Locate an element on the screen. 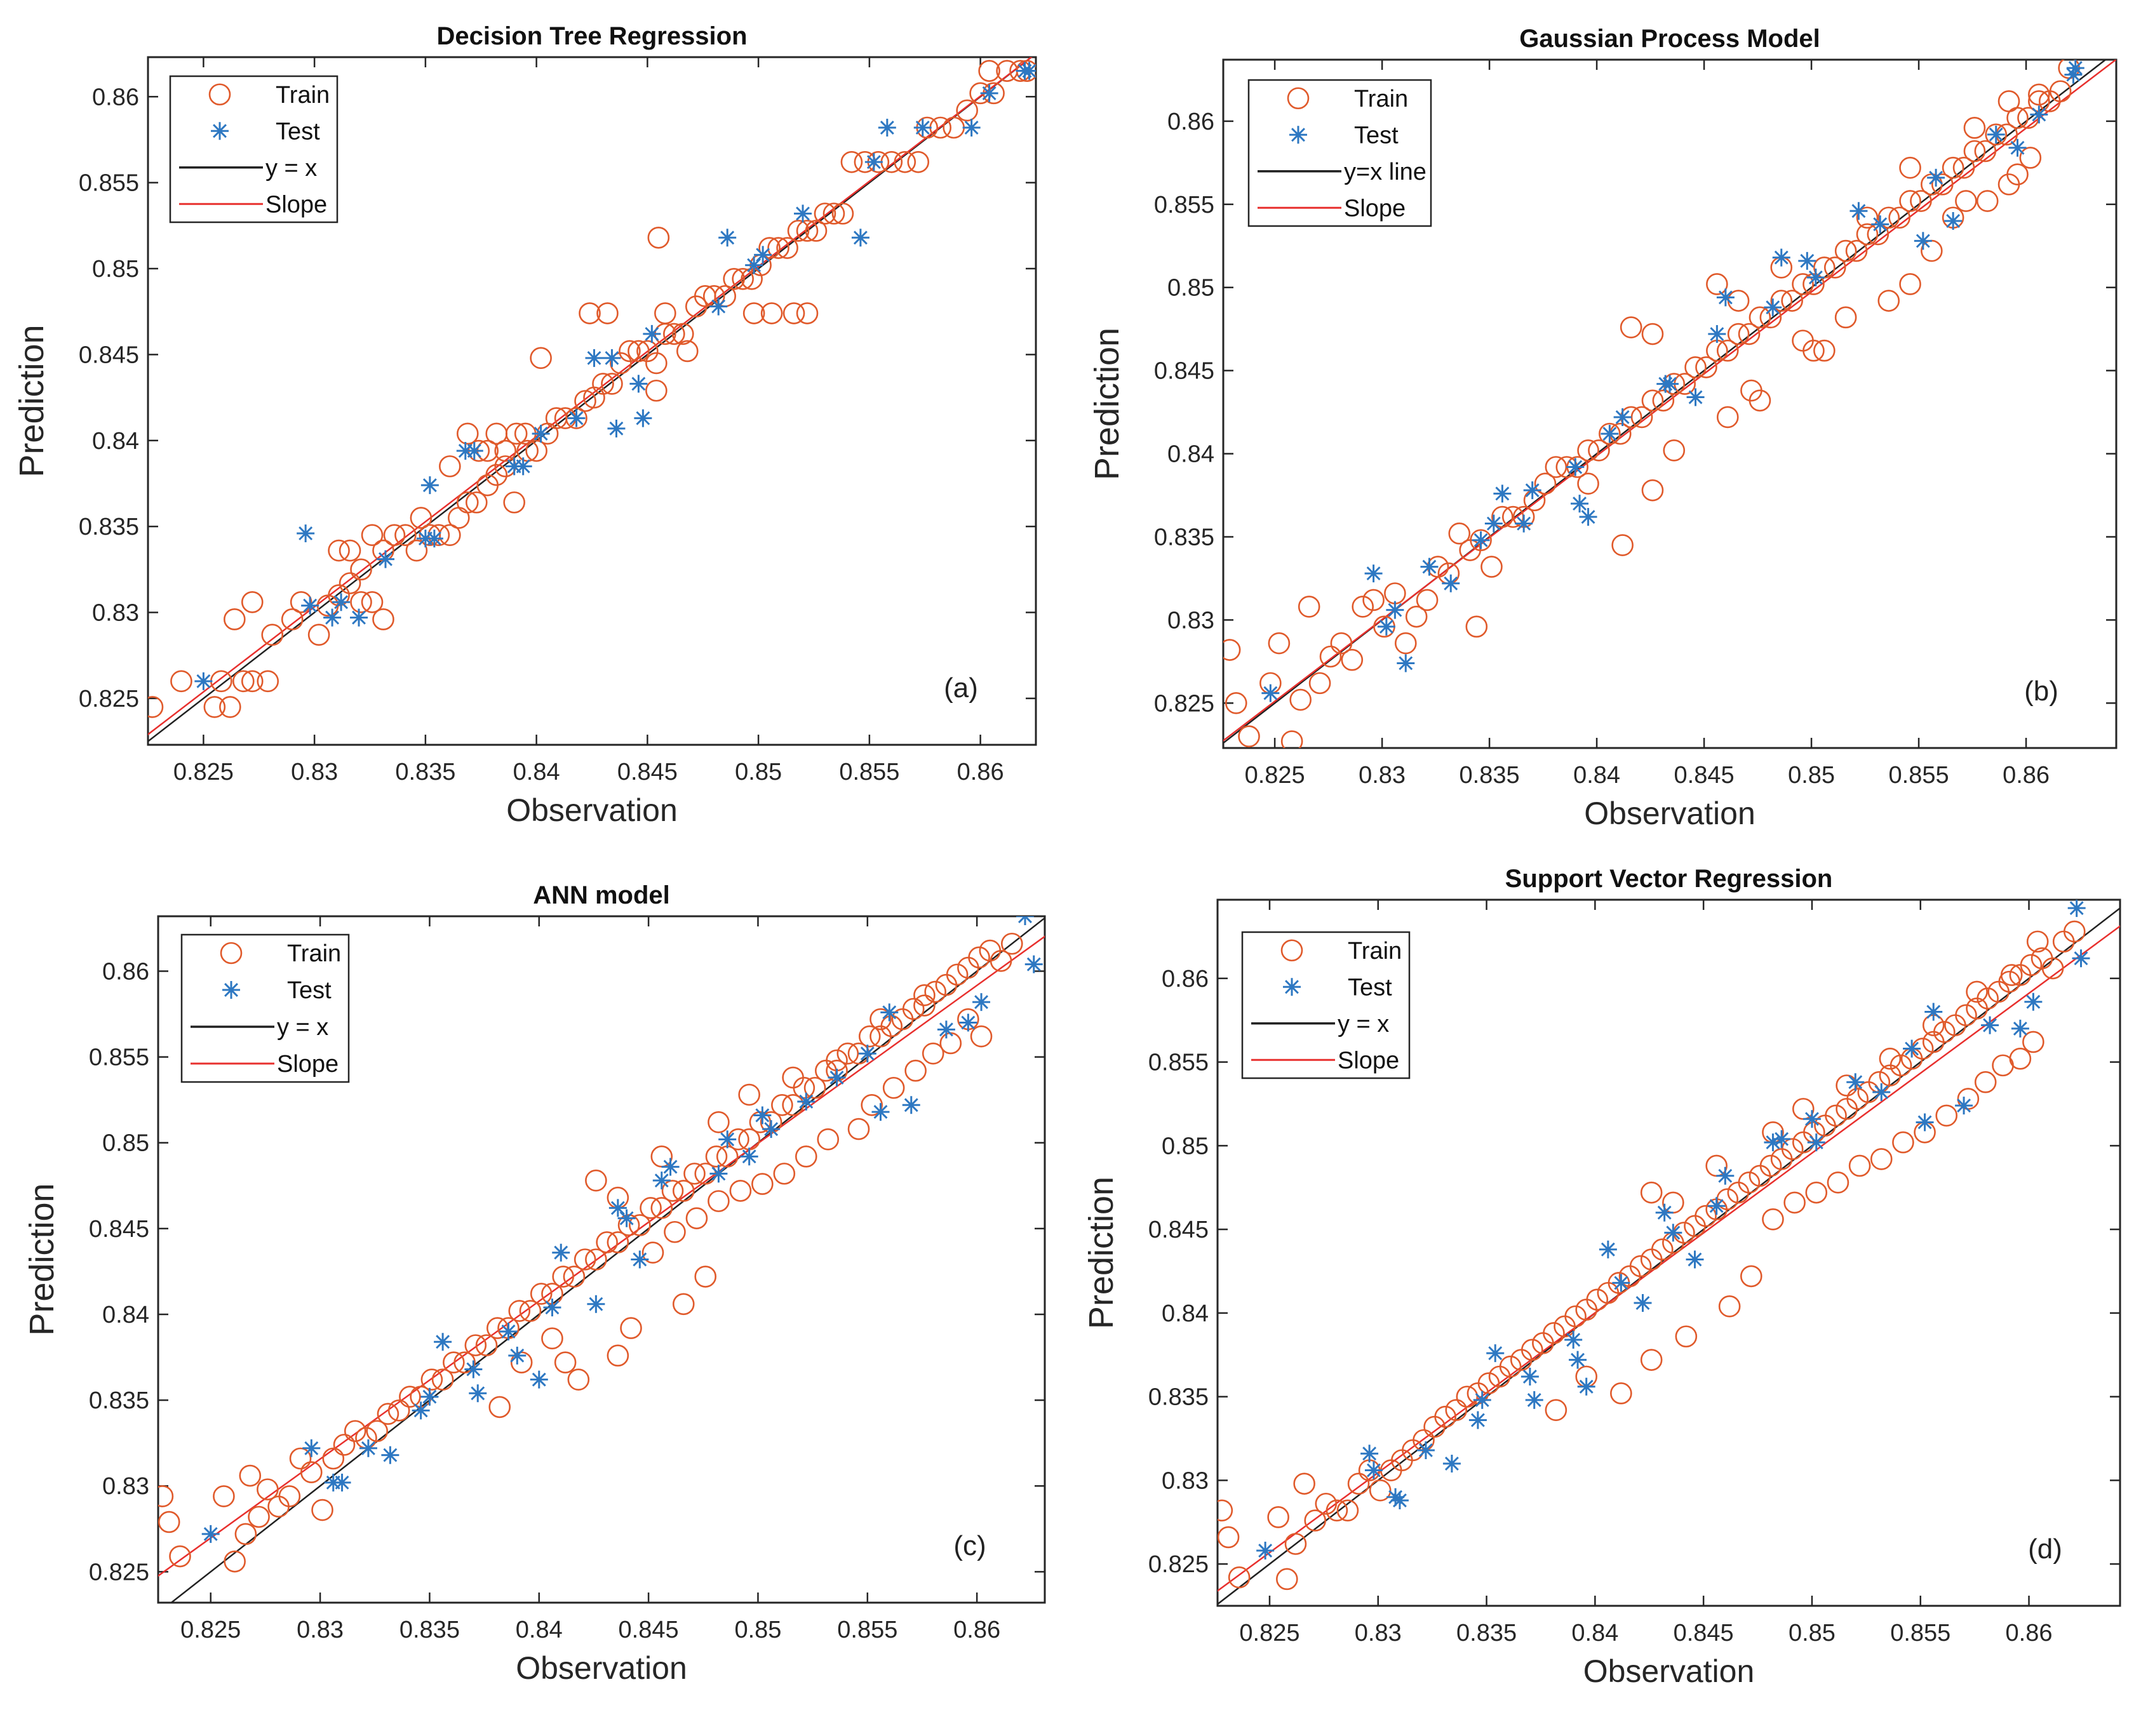 This screenshot has width=2148, height=1736. chart-title: ANN model is located at coordinates (601, 895).